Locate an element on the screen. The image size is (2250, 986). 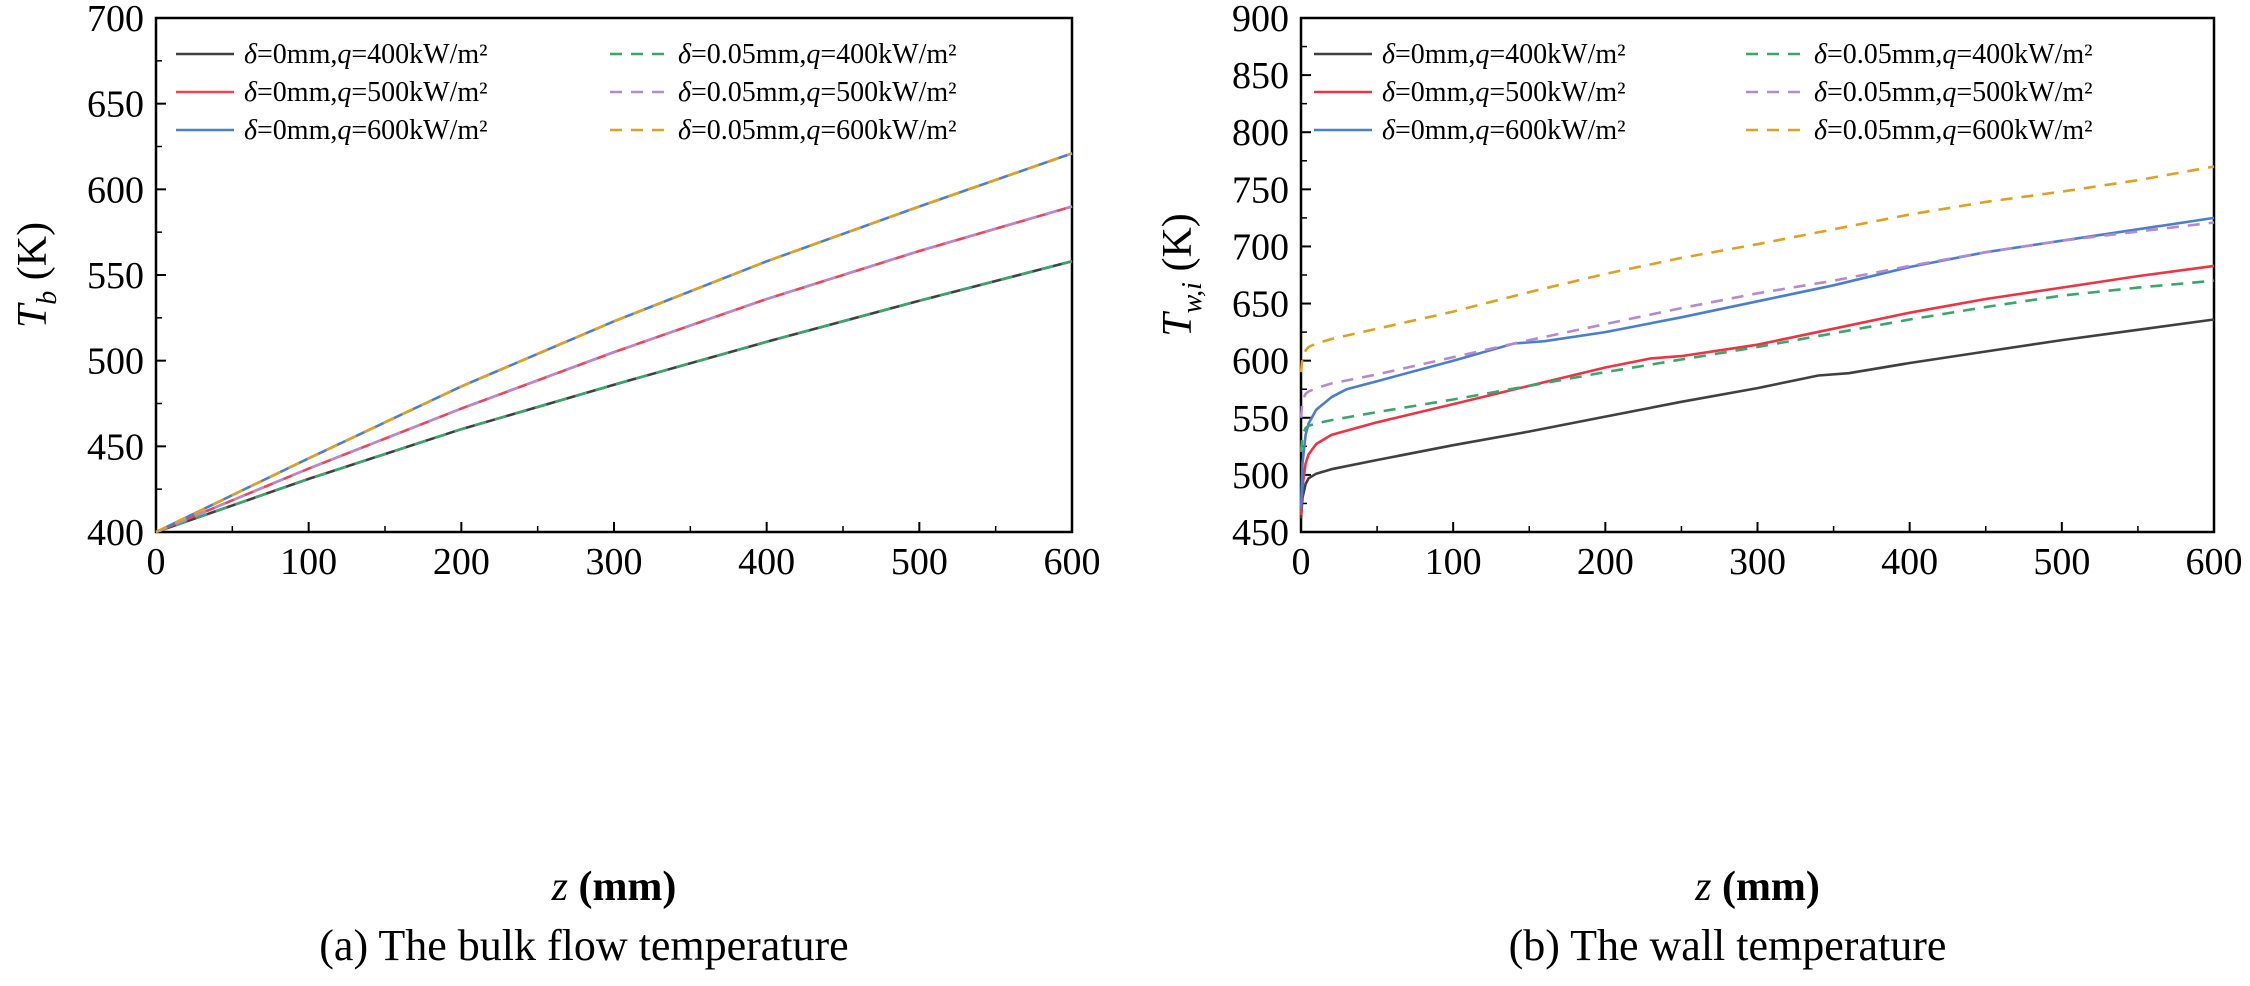
y-tick-label: 900 is located at coordinates (1260, 20).